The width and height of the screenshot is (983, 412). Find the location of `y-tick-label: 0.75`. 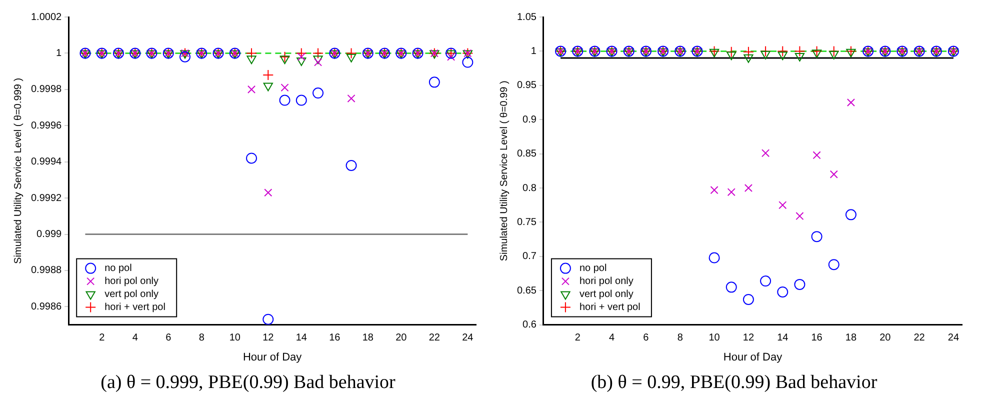

y-tick-label: 0.75 is located at coordinates (526, 222).